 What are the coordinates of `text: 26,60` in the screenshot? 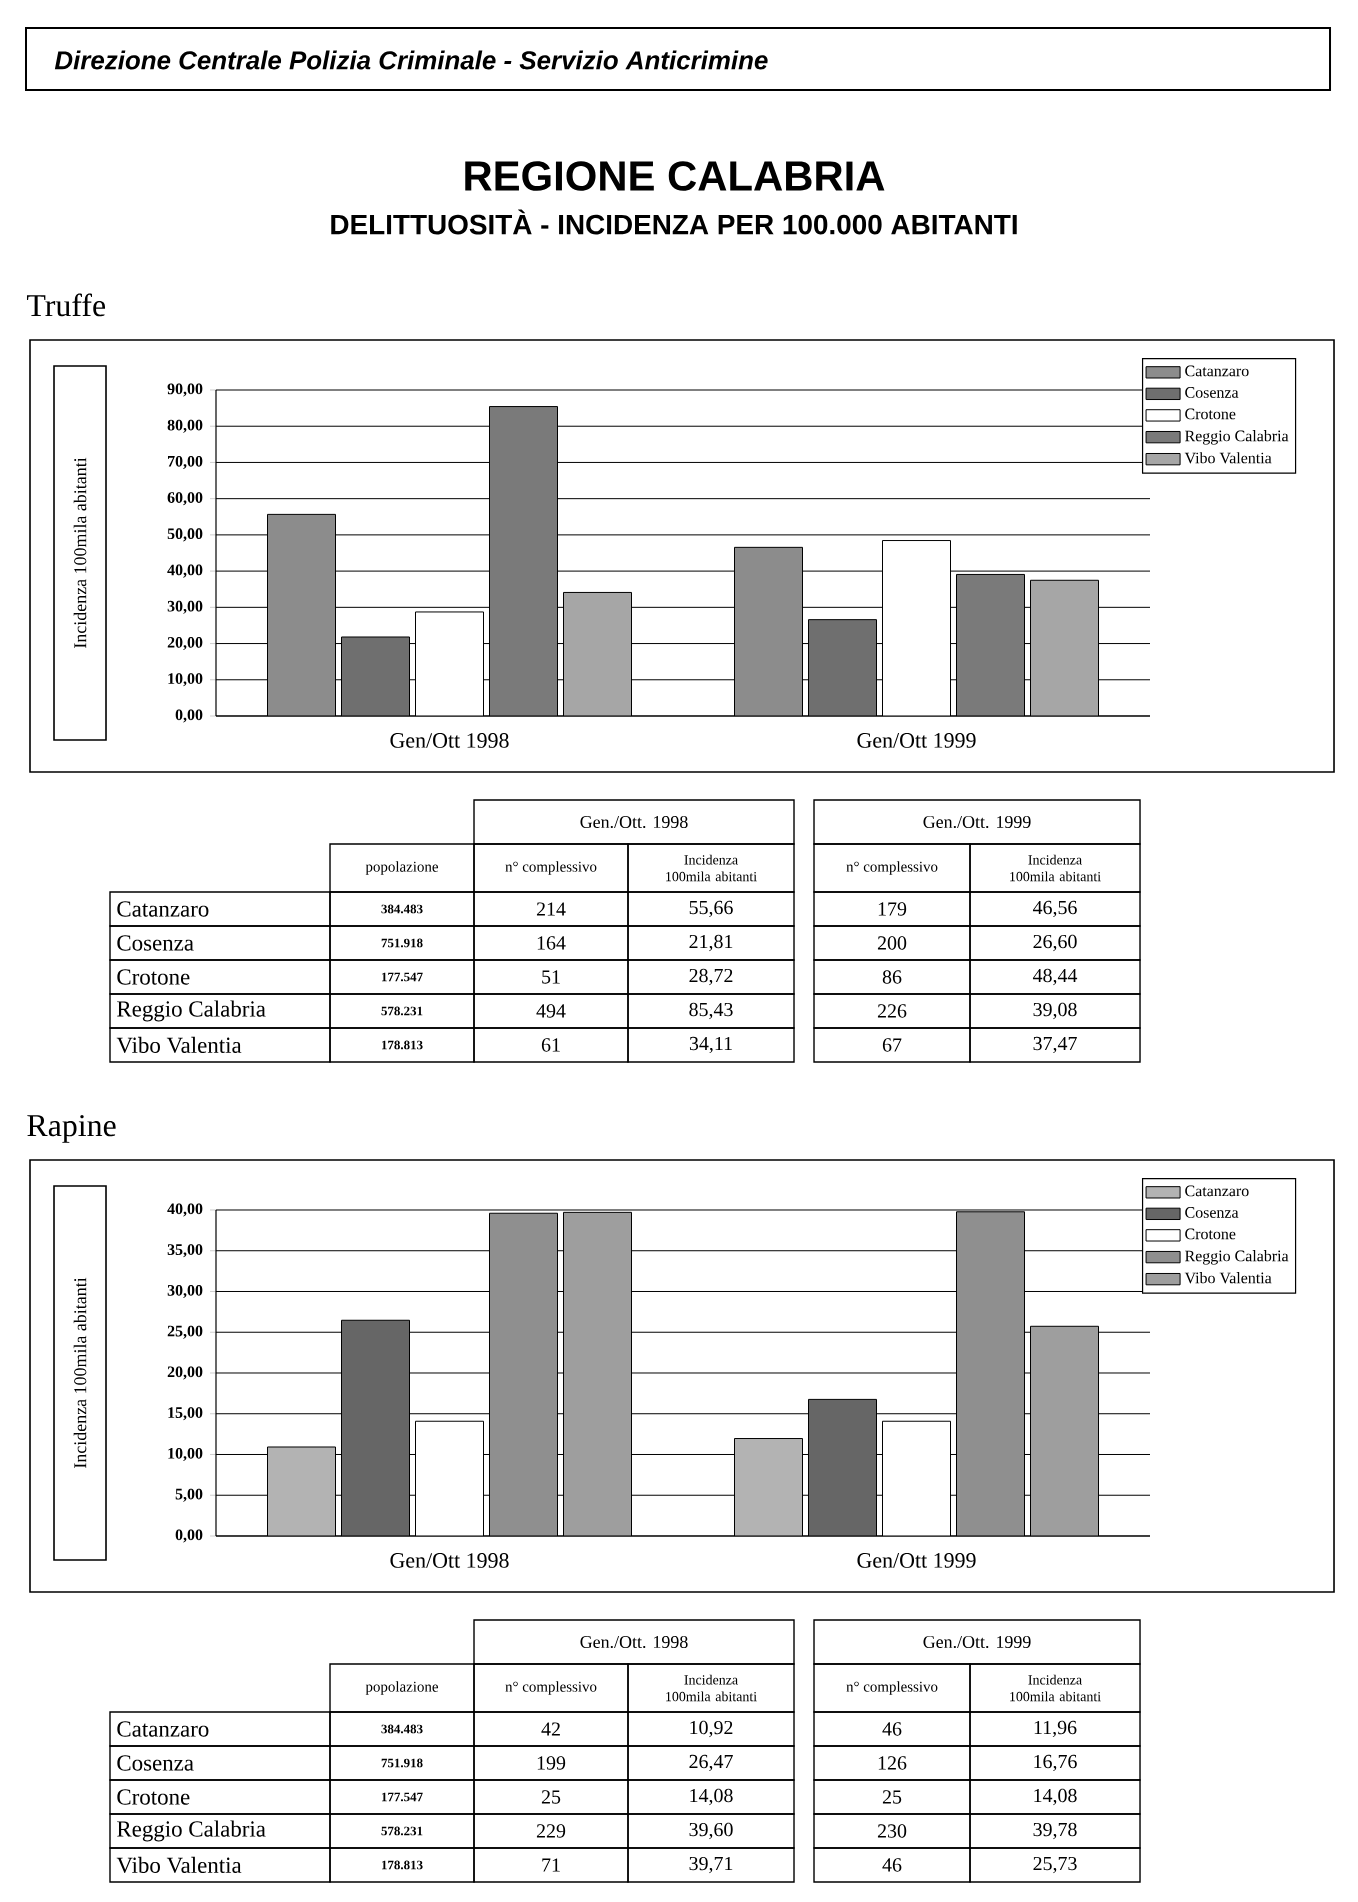 It's located at (1055, 943).